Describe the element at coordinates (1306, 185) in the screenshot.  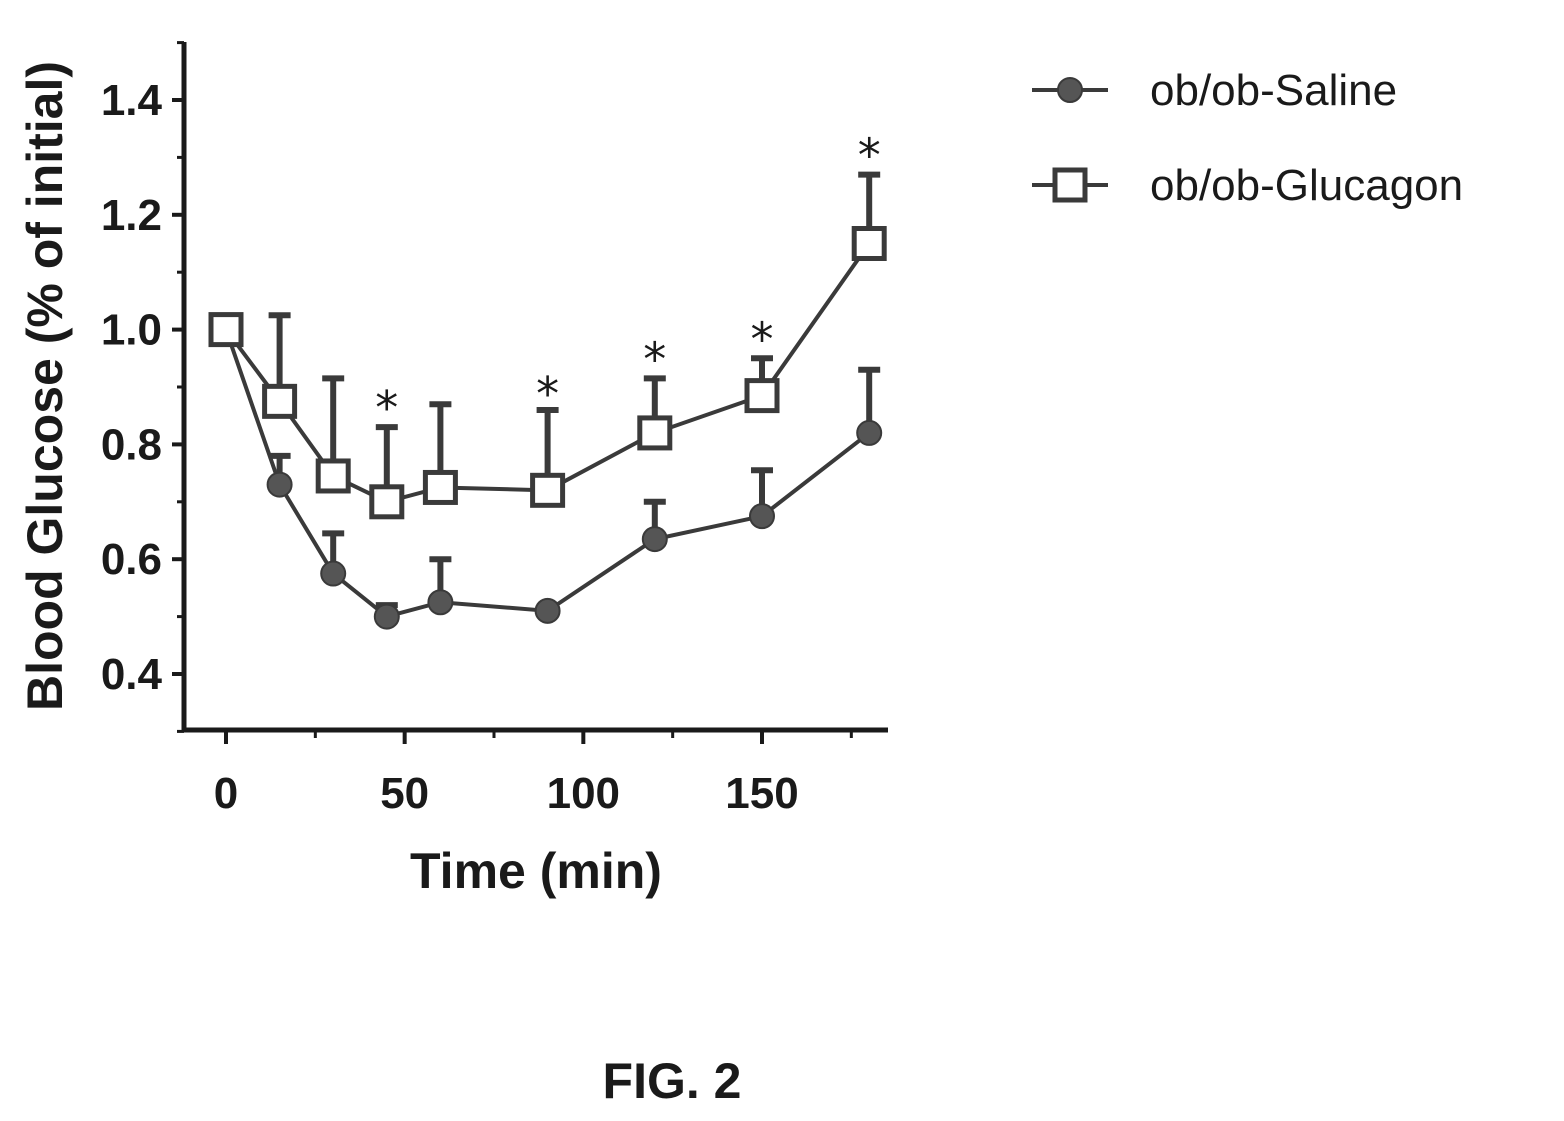
I see `legend-label: ob/ob-Glucagon` at that location.